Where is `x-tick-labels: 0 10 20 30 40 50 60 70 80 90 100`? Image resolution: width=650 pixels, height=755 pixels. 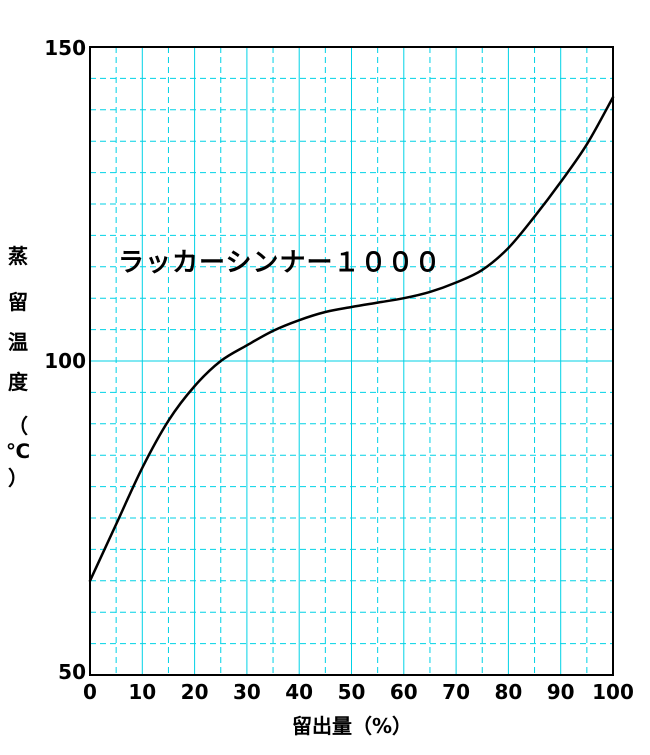 x-tick-labels: 0 10 20 30 40 50 60 70 80 90 100 is located at coordinates (358, 692).